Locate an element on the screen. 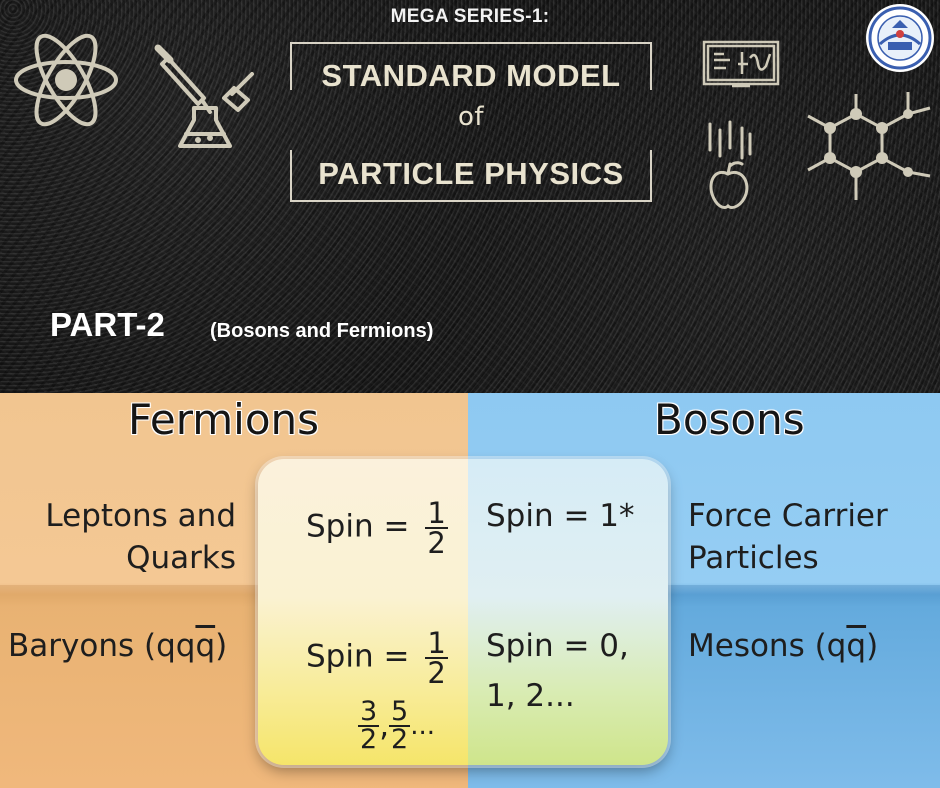 The image size is (940, 788). particles-line: Particles is located at coordinates (753, 558).